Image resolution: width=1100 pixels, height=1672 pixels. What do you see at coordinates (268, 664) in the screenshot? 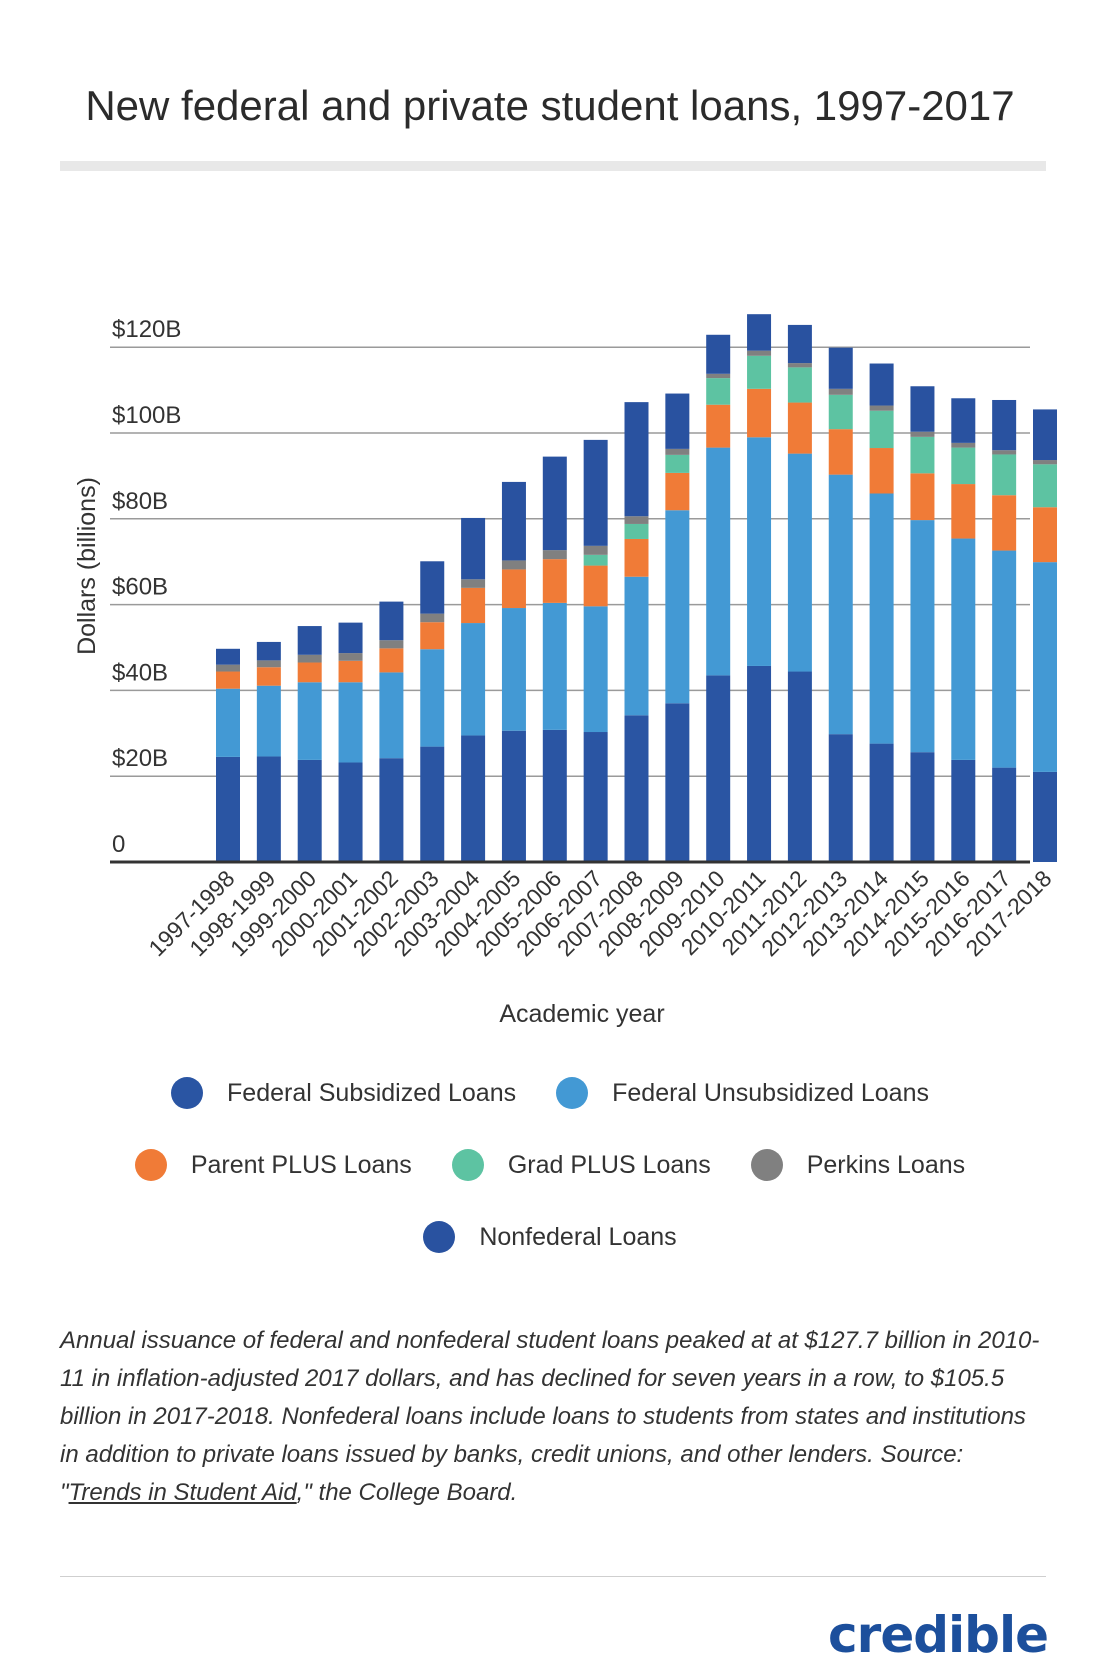
I see `bar-perkins-loans1998-1999` at bounding box center [268, 664].